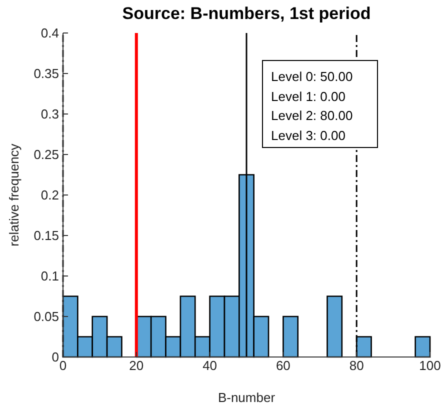  I want to click on y-tick-label: 0.4, so click(49, 33).